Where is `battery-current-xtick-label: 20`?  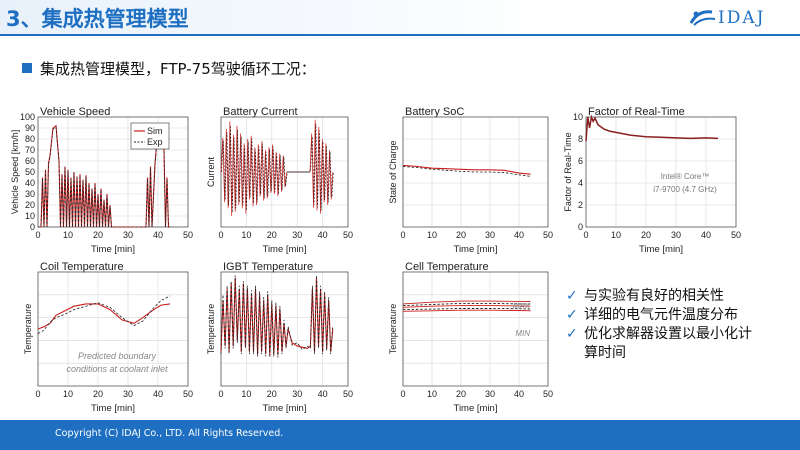 battery-current-xtick-label: 20 is located at coordinates (272, 235).